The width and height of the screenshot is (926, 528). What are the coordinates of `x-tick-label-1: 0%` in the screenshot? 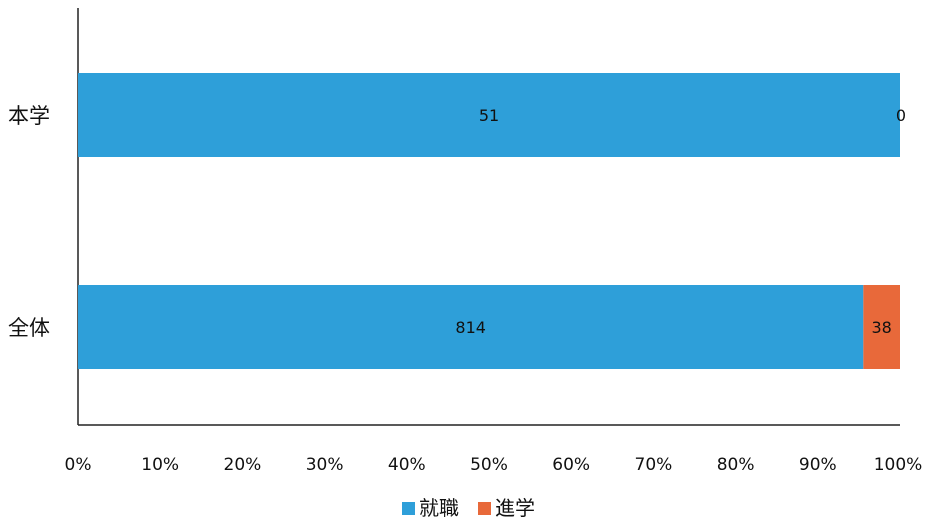 It's located at (78, 465).